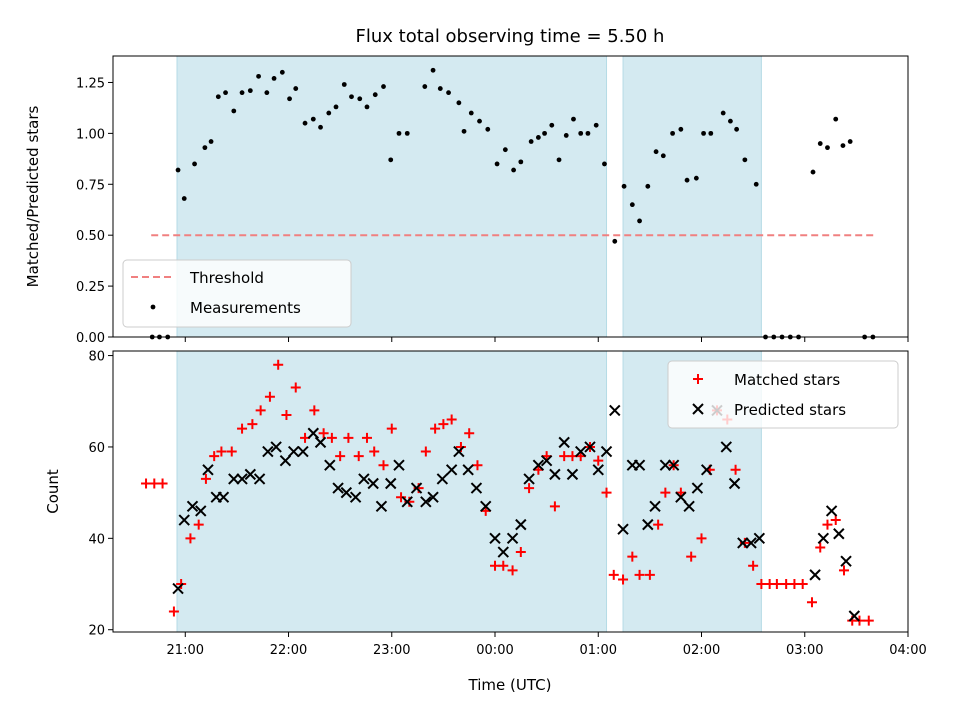  What do you see at coordinates (804, 650) in the screenshot?
I see `x-tick-label: 03:00` at bounding box center [804, 650].